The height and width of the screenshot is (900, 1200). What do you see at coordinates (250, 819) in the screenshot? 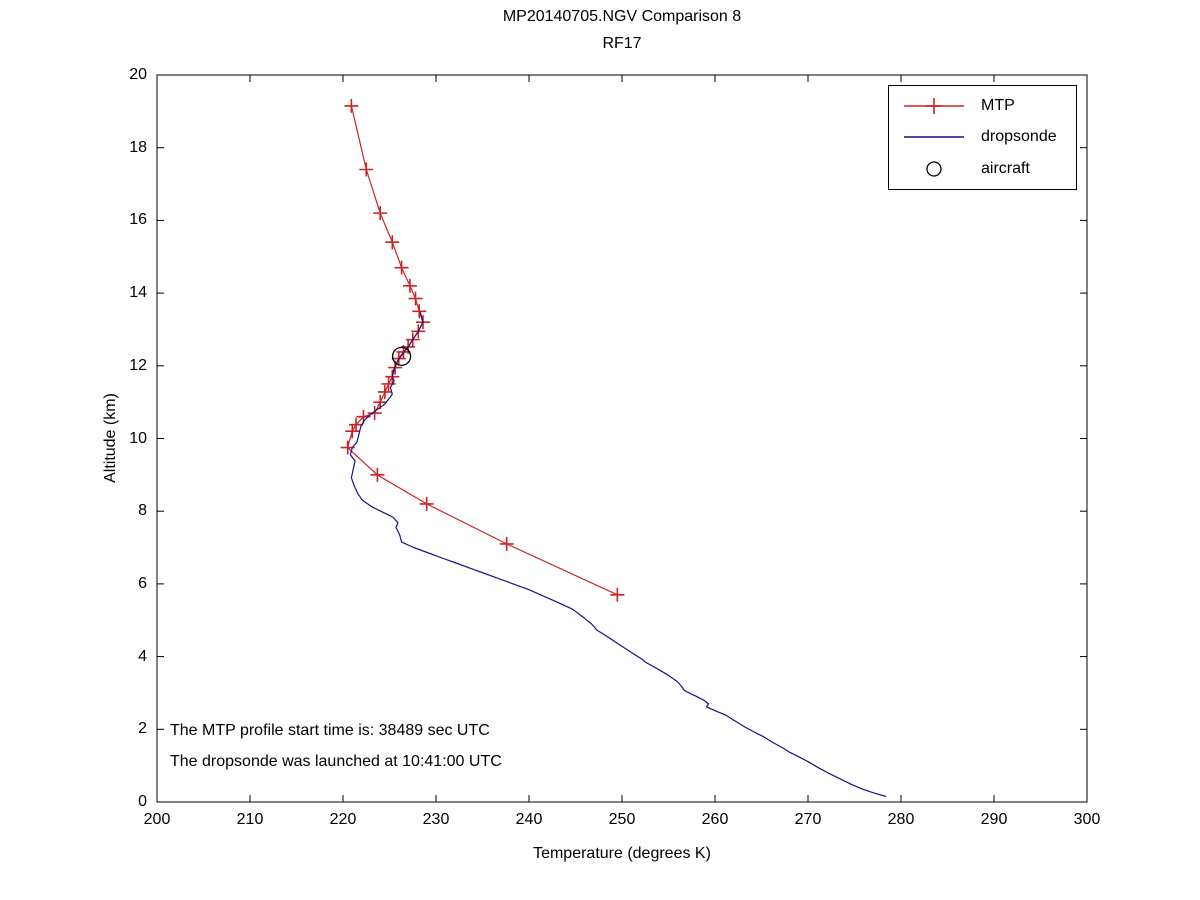
I see `x-tick-label: 210` at bounding box center [250, 819].